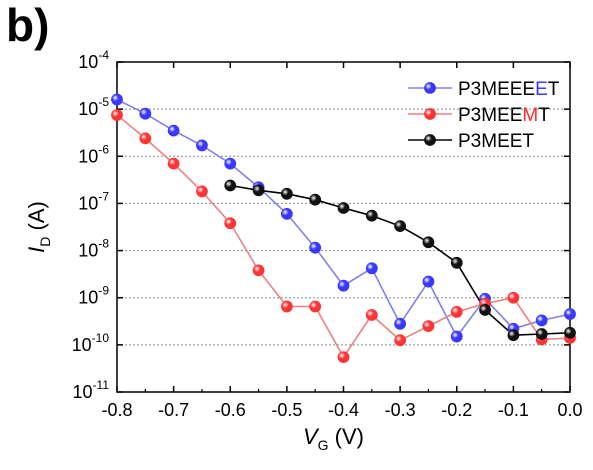 The image size is (593, 470). I want to click on x-tick-label: -0.1, so click(513, 410).